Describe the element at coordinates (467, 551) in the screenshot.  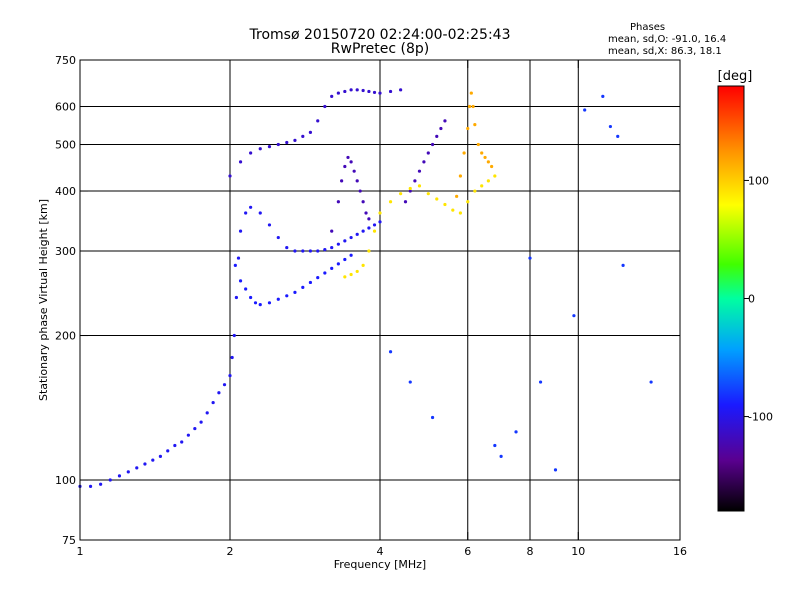
I see `x-tick-label: 6` at that location.